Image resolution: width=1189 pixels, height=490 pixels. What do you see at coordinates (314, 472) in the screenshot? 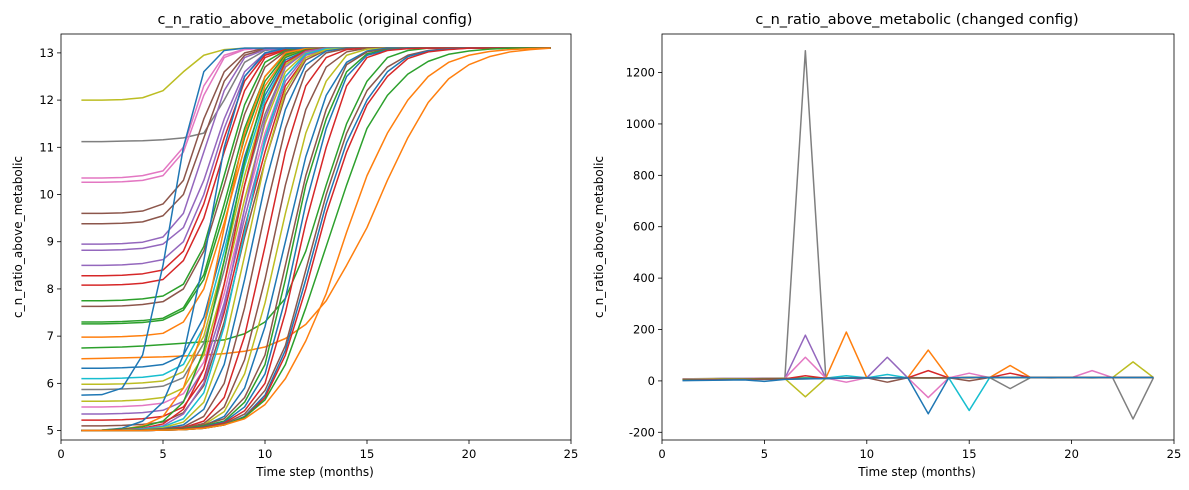
I see `chart-left-xlabel: Time step (months)` at bounding box center [314, 472].